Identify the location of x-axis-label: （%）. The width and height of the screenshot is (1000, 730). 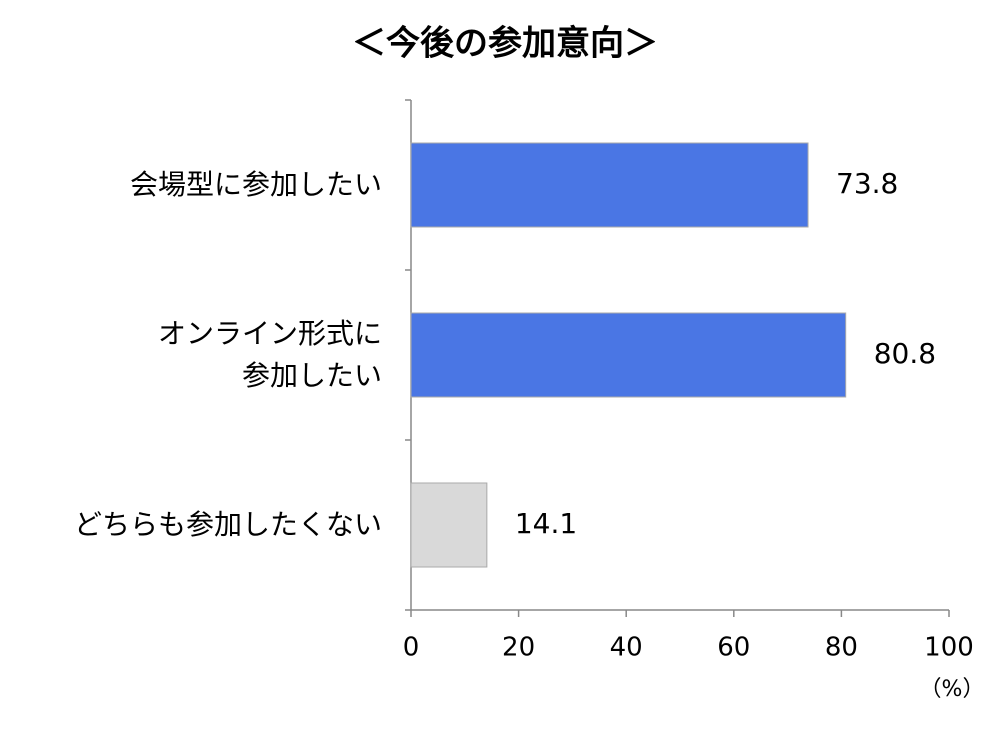
(952, 689).